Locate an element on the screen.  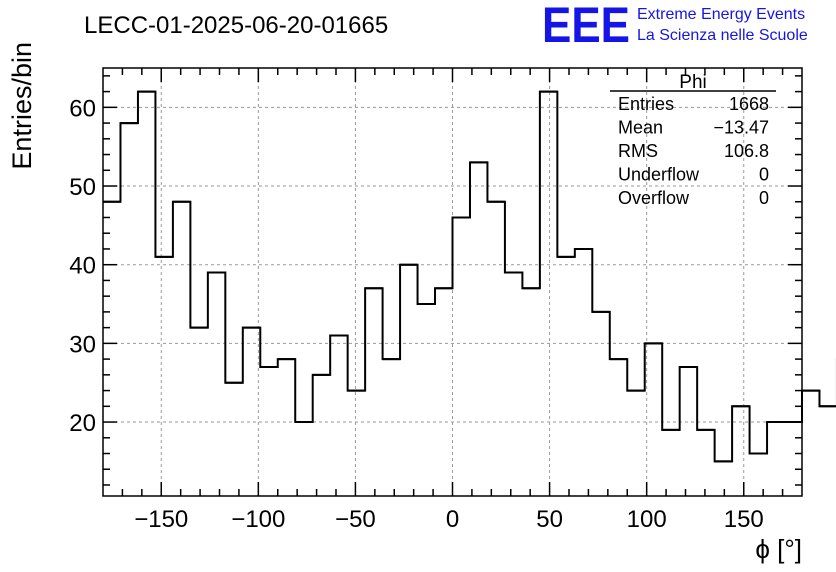
x-tick-label: −50 is located at coordinates (355, 519).